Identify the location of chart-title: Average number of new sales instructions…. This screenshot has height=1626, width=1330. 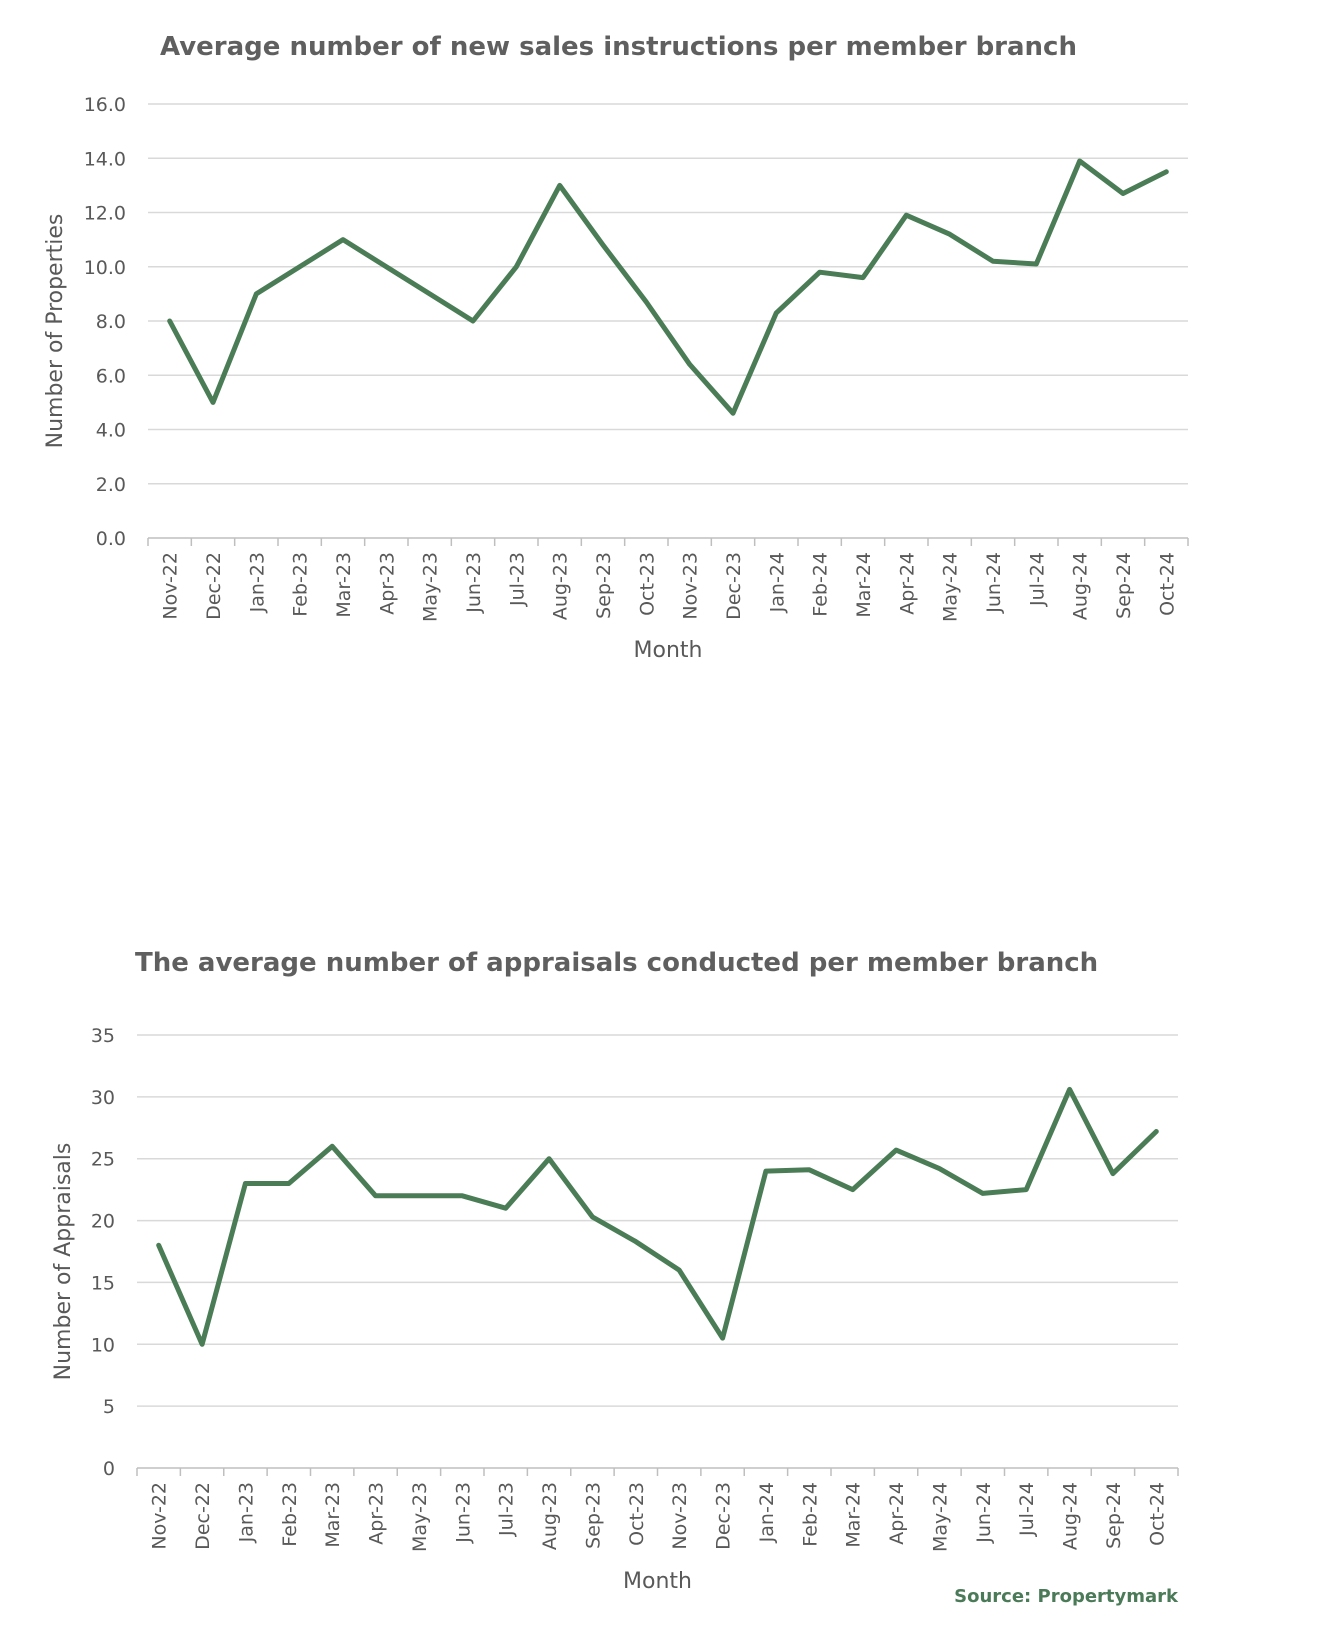
(618, 47).